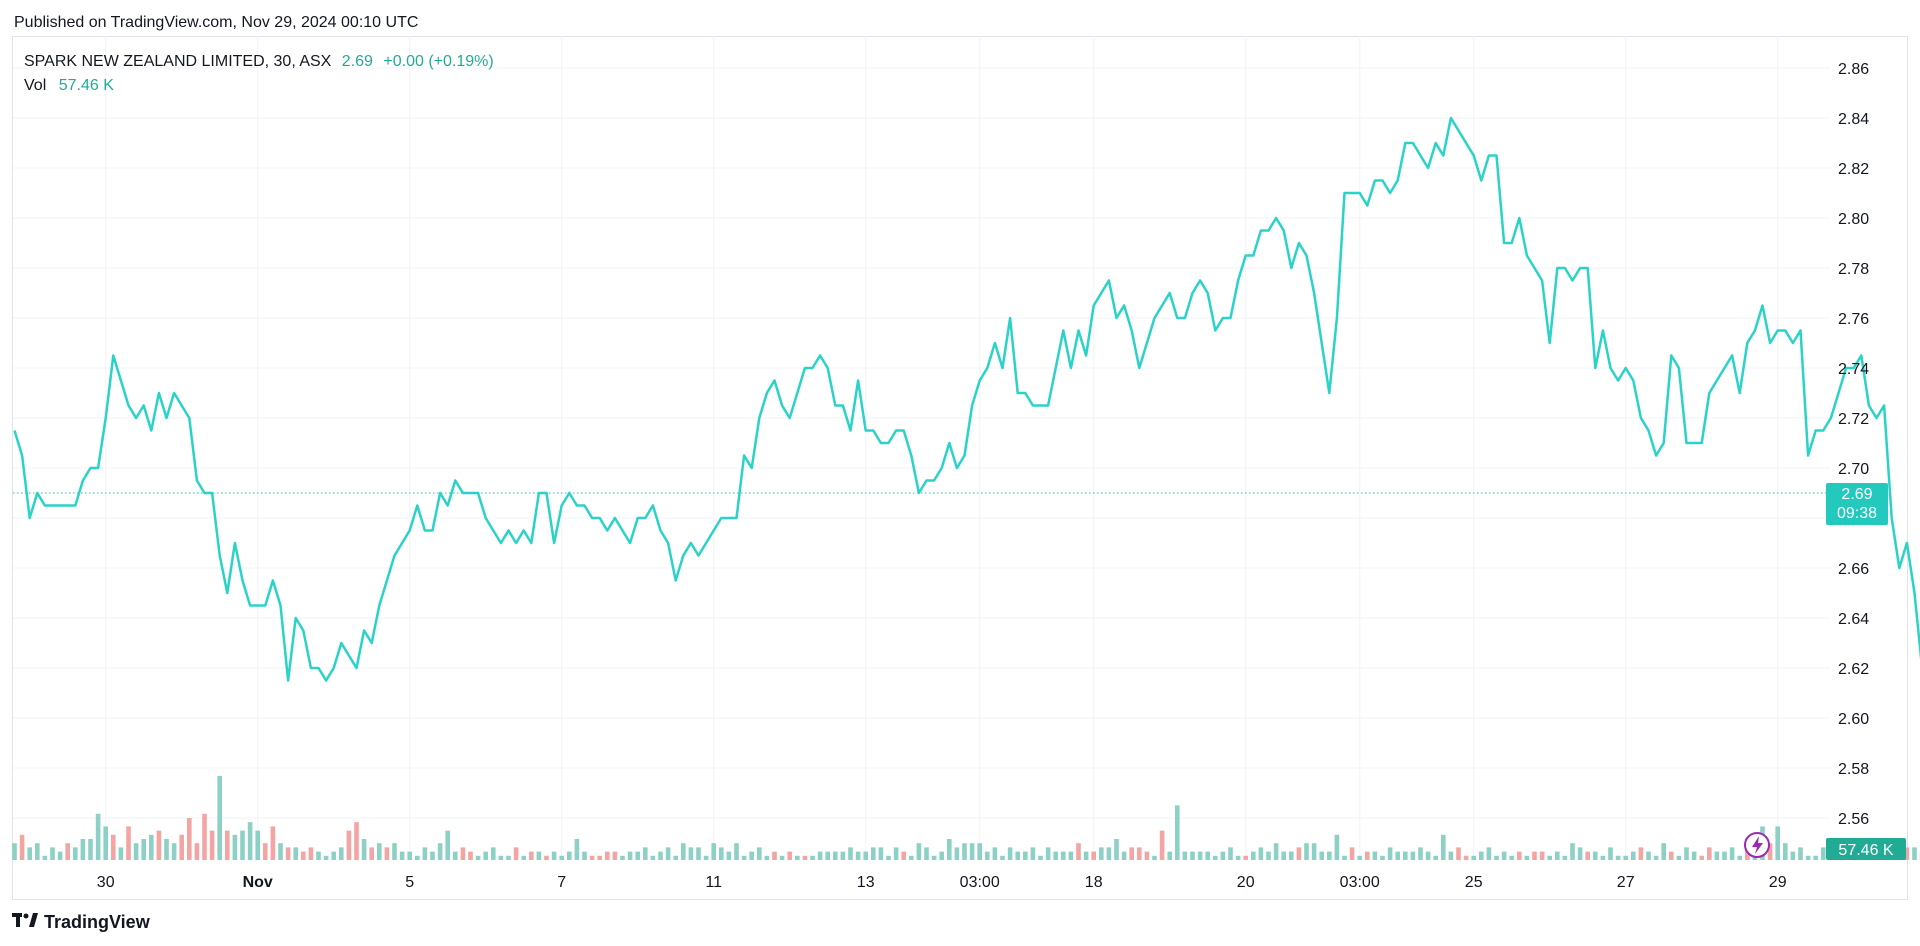 The width and height of the screenshot is (1920, 946). What do you see at coordinates (1094, 882) in the screenshot?
I see `time-tick-label: 18` at bounding box center [1094, 882].